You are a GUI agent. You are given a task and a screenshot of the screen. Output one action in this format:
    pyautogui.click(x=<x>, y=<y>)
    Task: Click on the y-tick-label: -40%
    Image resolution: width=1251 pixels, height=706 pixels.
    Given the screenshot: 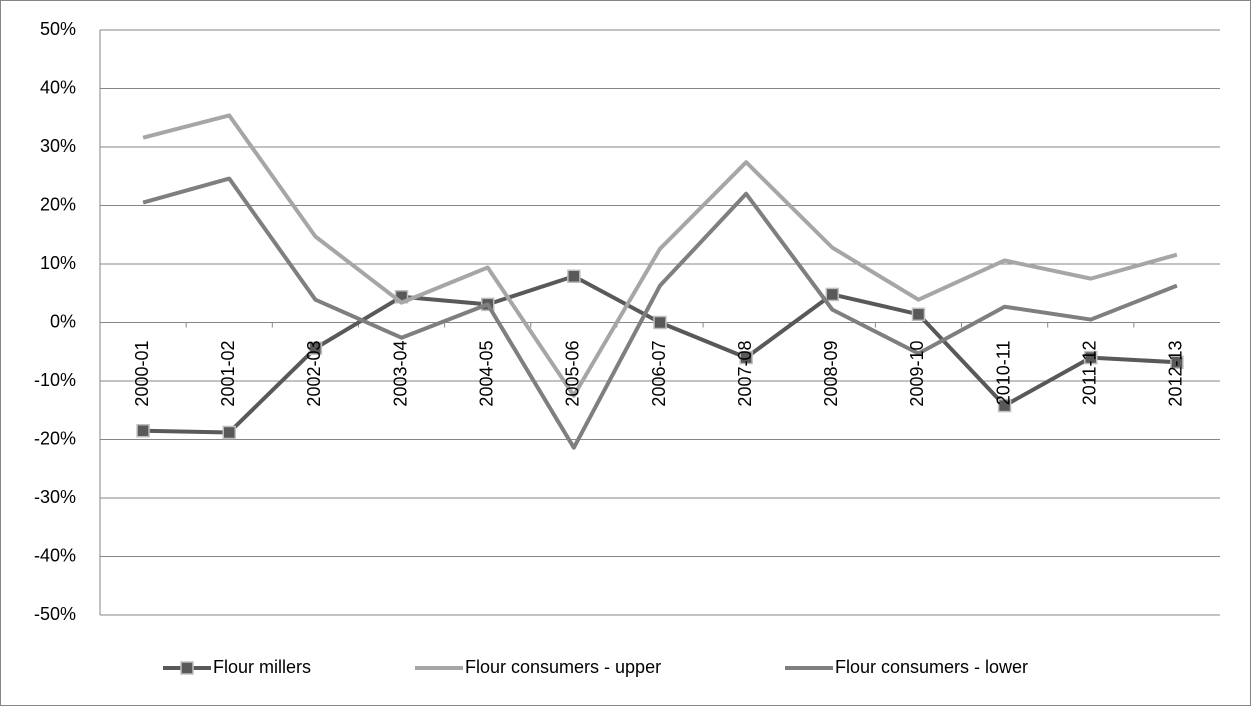 What is the action you would take?
    pyautogui.click(x=55, y=555)
    